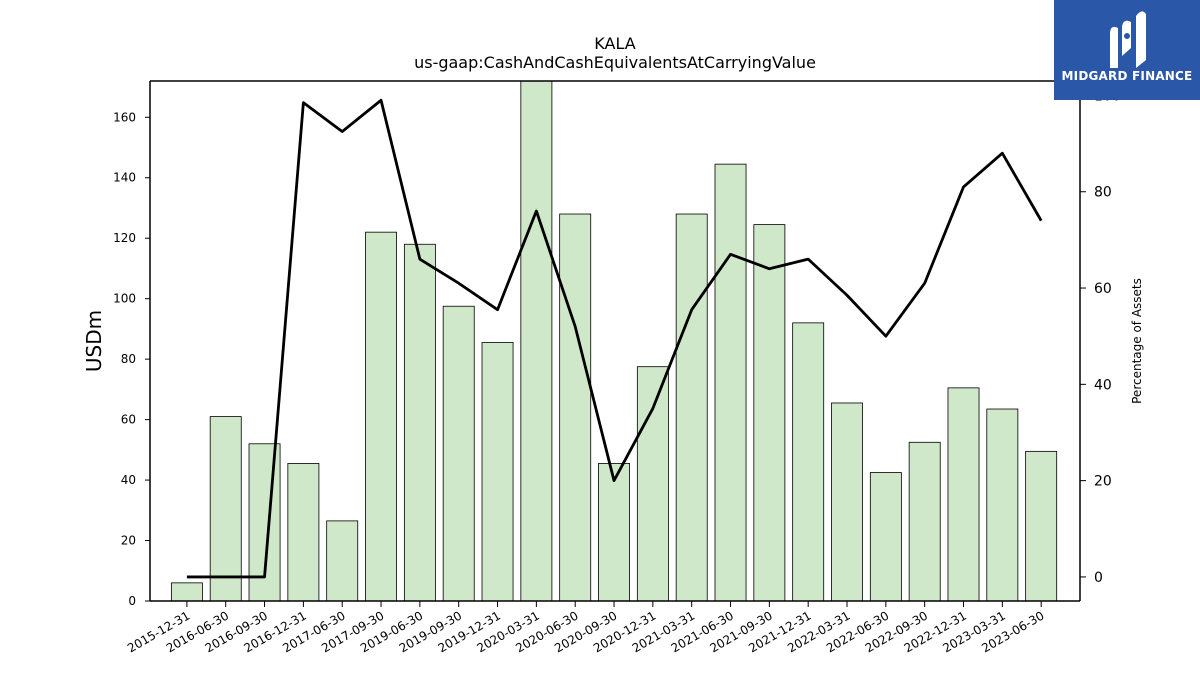 This screenshot has height=675, width=1200. Describe the element at coordinates (124, 299) in the screenshot. I see `y-tick-label: 100` at that location.